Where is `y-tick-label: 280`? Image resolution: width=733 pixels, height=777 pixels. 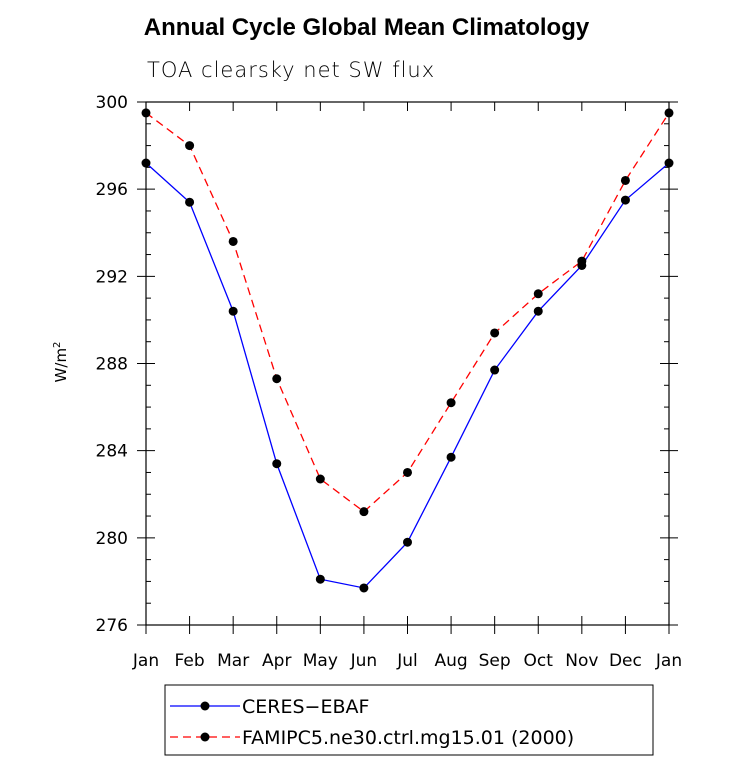
y-tick-label: 280 is located at coordinates (112, 539).